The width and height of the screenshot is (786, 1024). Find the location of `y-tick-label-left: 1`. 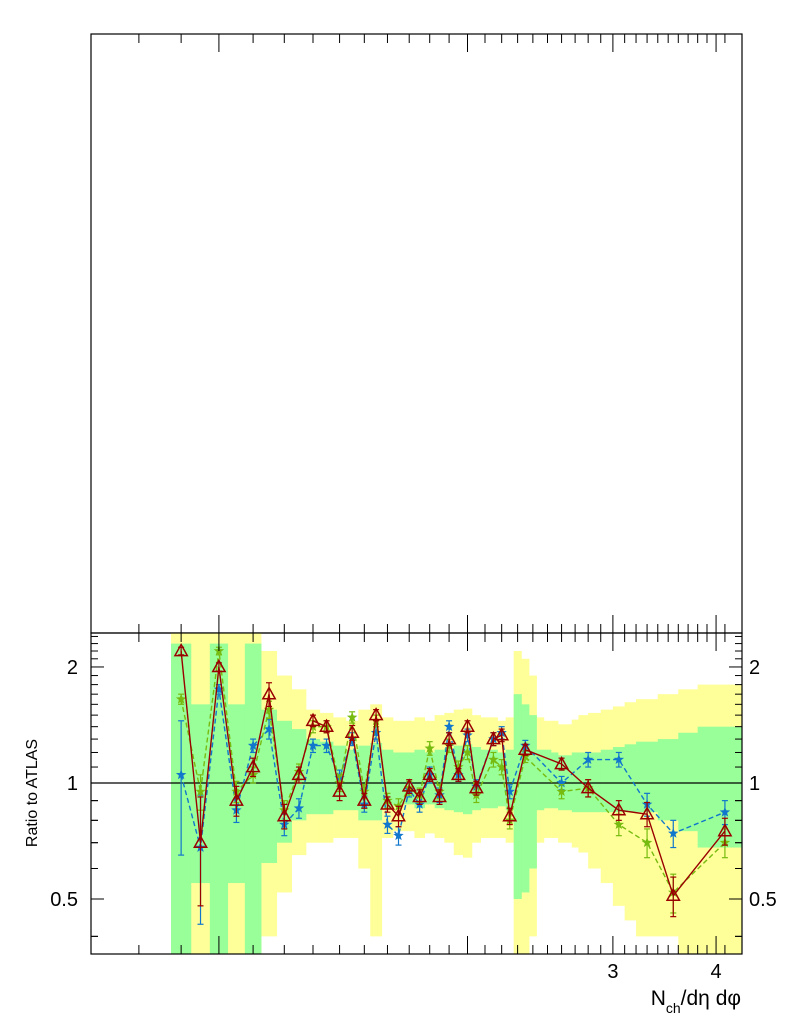

y-tick-label-left: 1 is located at coordinates (72, 784).